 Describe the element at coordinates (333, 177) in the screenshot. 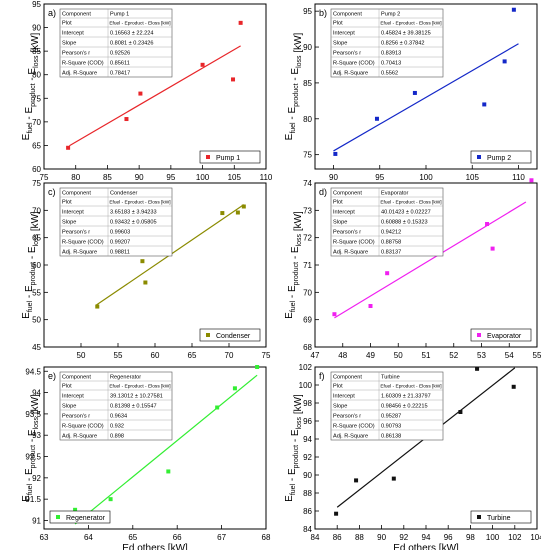

I see `x-tick-label: 90` at that location.